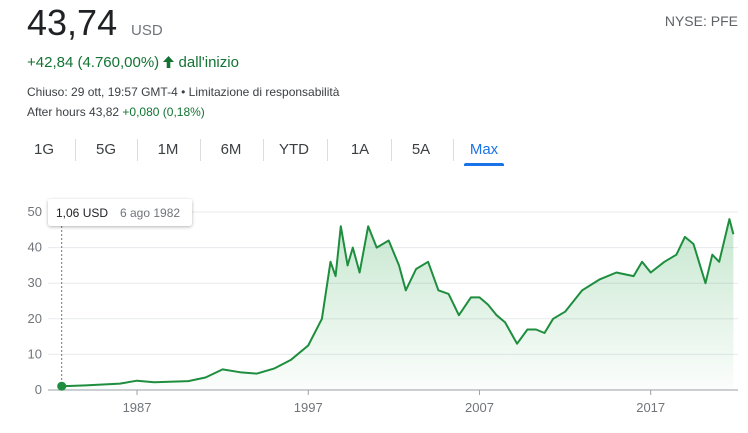  Describe the element at coordinates (35, 211) in the screenshot. I see `y-tick-label: 50` at that location.